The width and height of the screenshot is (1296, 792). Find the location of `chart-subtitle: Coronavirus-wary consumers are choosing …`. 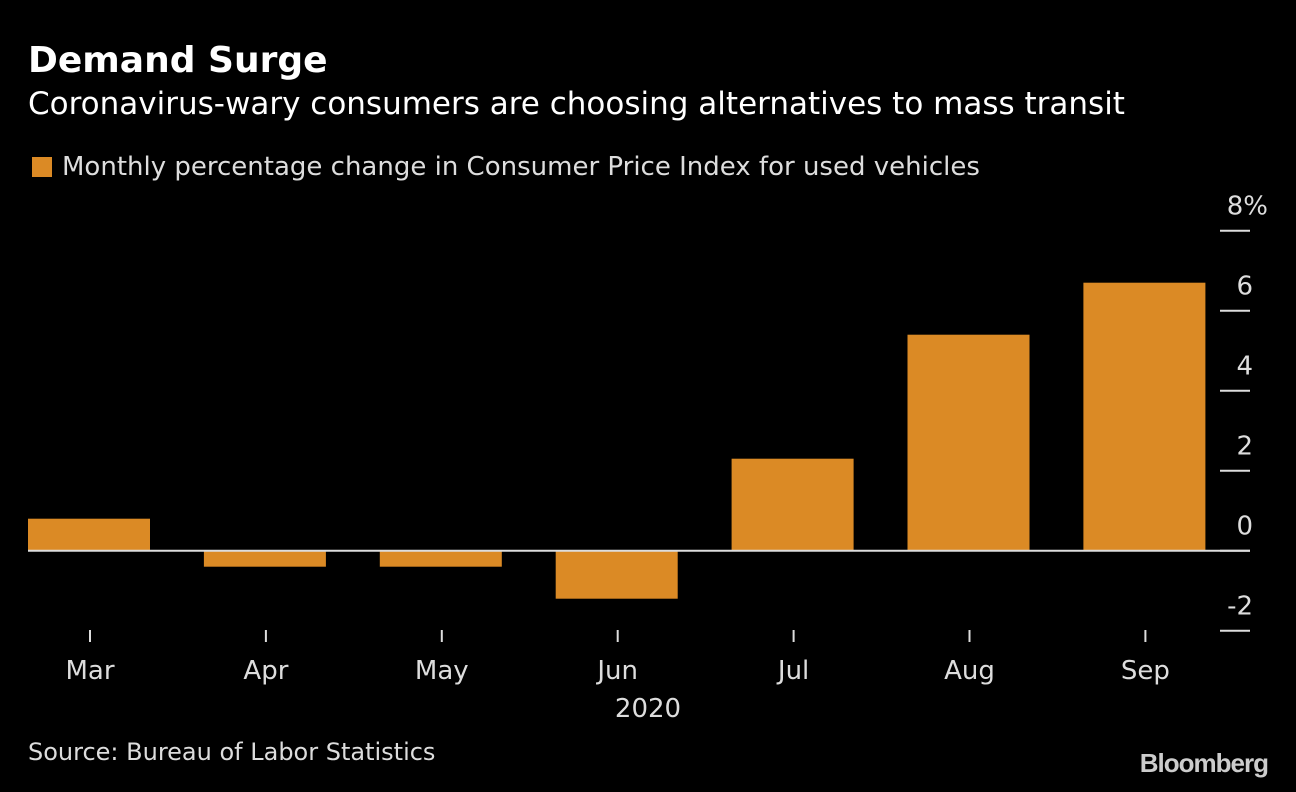

chart-subtitle: Coronavirus-wary consumers are choosing … is located at coordinates (576, 104).